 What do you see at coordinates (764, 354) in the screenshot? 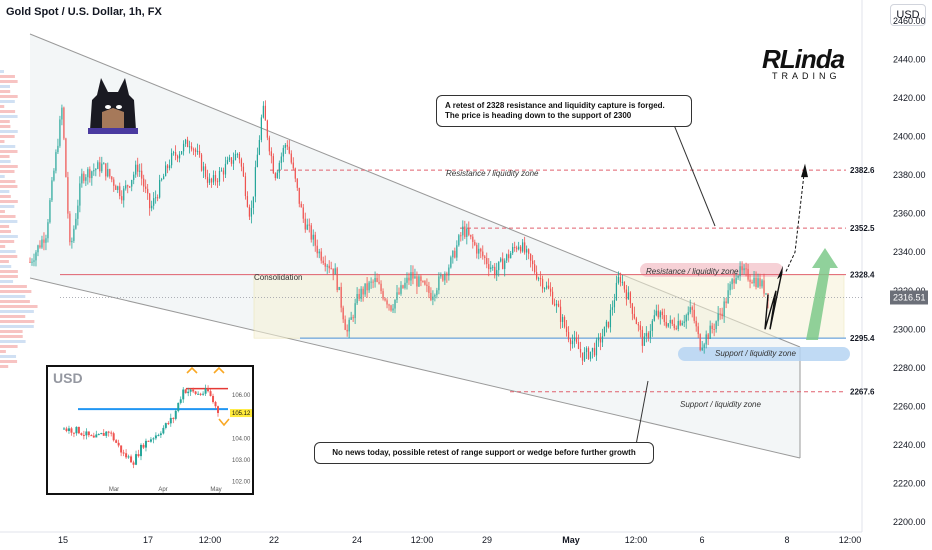
I see `support-liquidity-zone` at bounding box center [764, 354].